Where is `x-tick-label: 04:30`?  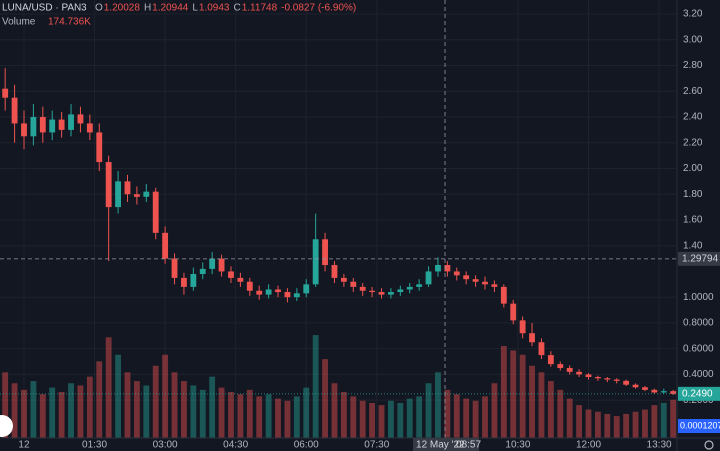 x-tick-label: 04:30 is located at coordinates (235, 445).